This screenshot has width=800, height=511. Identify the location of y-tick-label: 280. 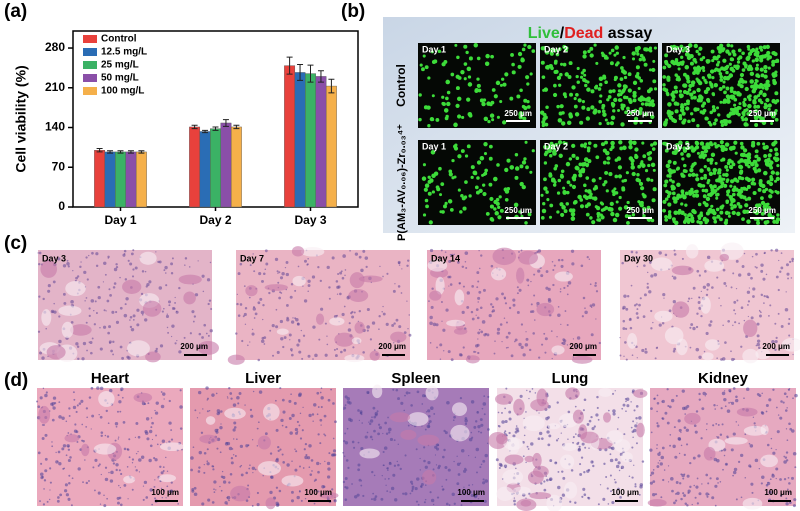
(55, 47).